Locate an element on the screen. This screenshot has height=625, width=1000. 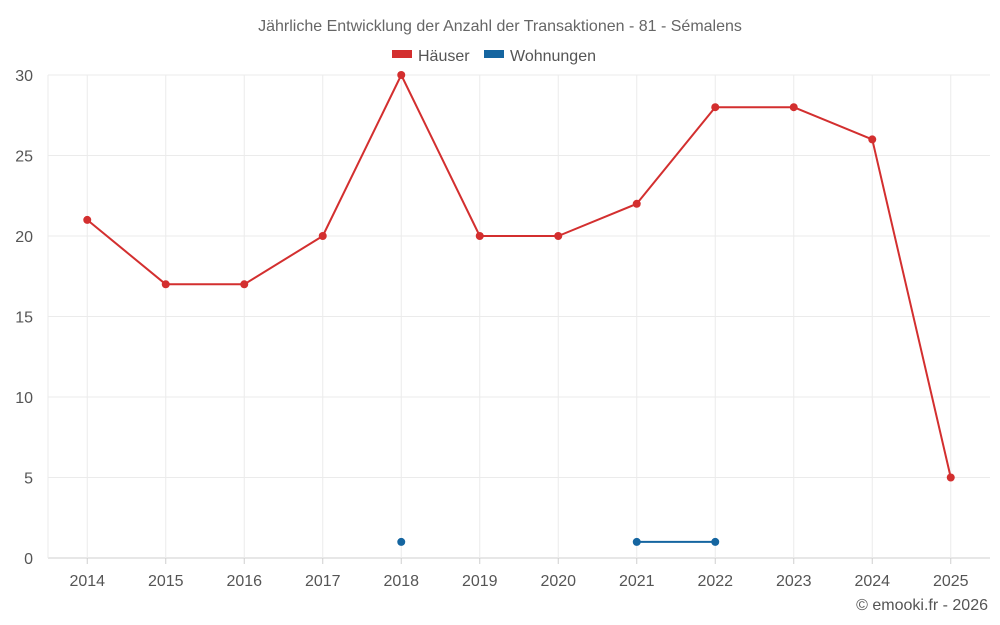
y-axis-ticks: 0 5 10 15 20 25 30 is located at coordinates (24, 318).